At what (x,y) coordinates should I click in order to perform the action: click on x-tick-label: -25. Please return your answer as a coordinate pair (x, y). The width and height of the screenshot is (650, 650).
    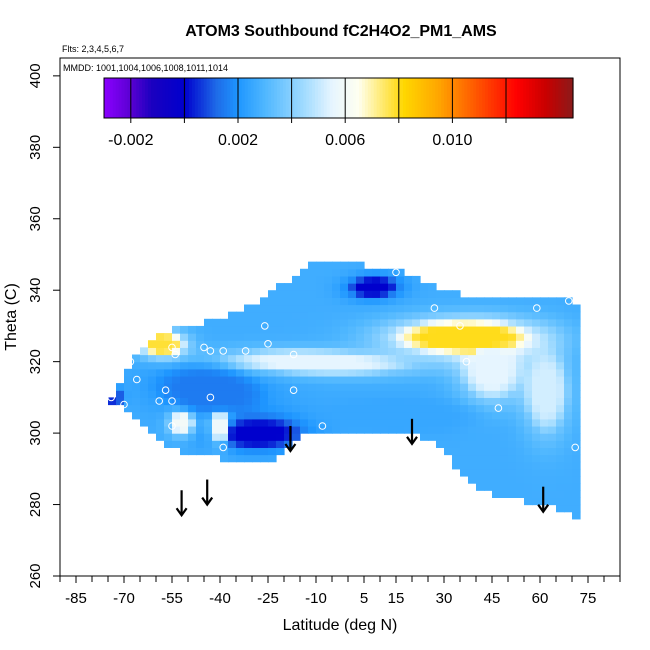
    Looking at the image, I should click on (268, 598).